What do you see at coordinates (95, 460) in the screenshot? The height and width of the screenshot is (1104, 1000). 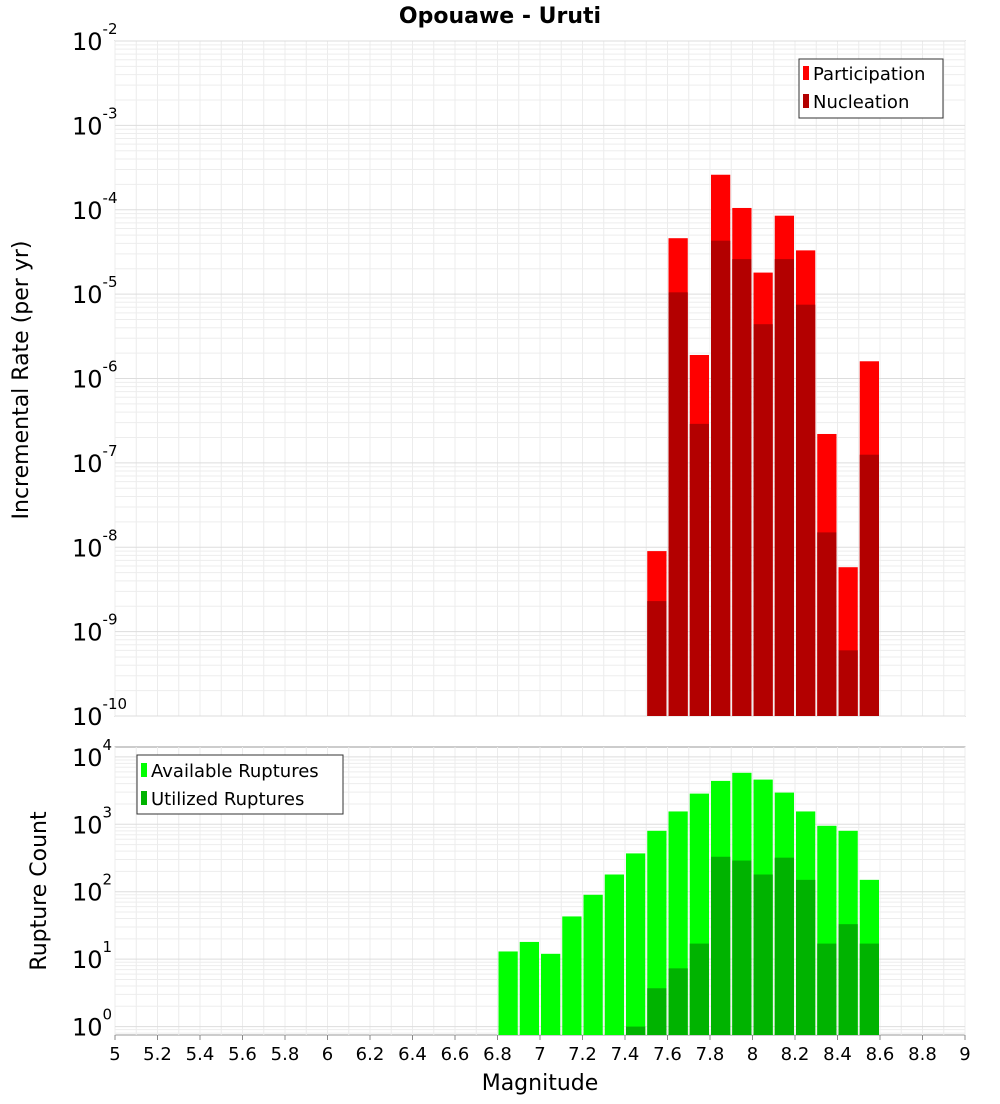 I see `rate-y-tick-label: 10⁻⁷` at bounding box center [95, 460].